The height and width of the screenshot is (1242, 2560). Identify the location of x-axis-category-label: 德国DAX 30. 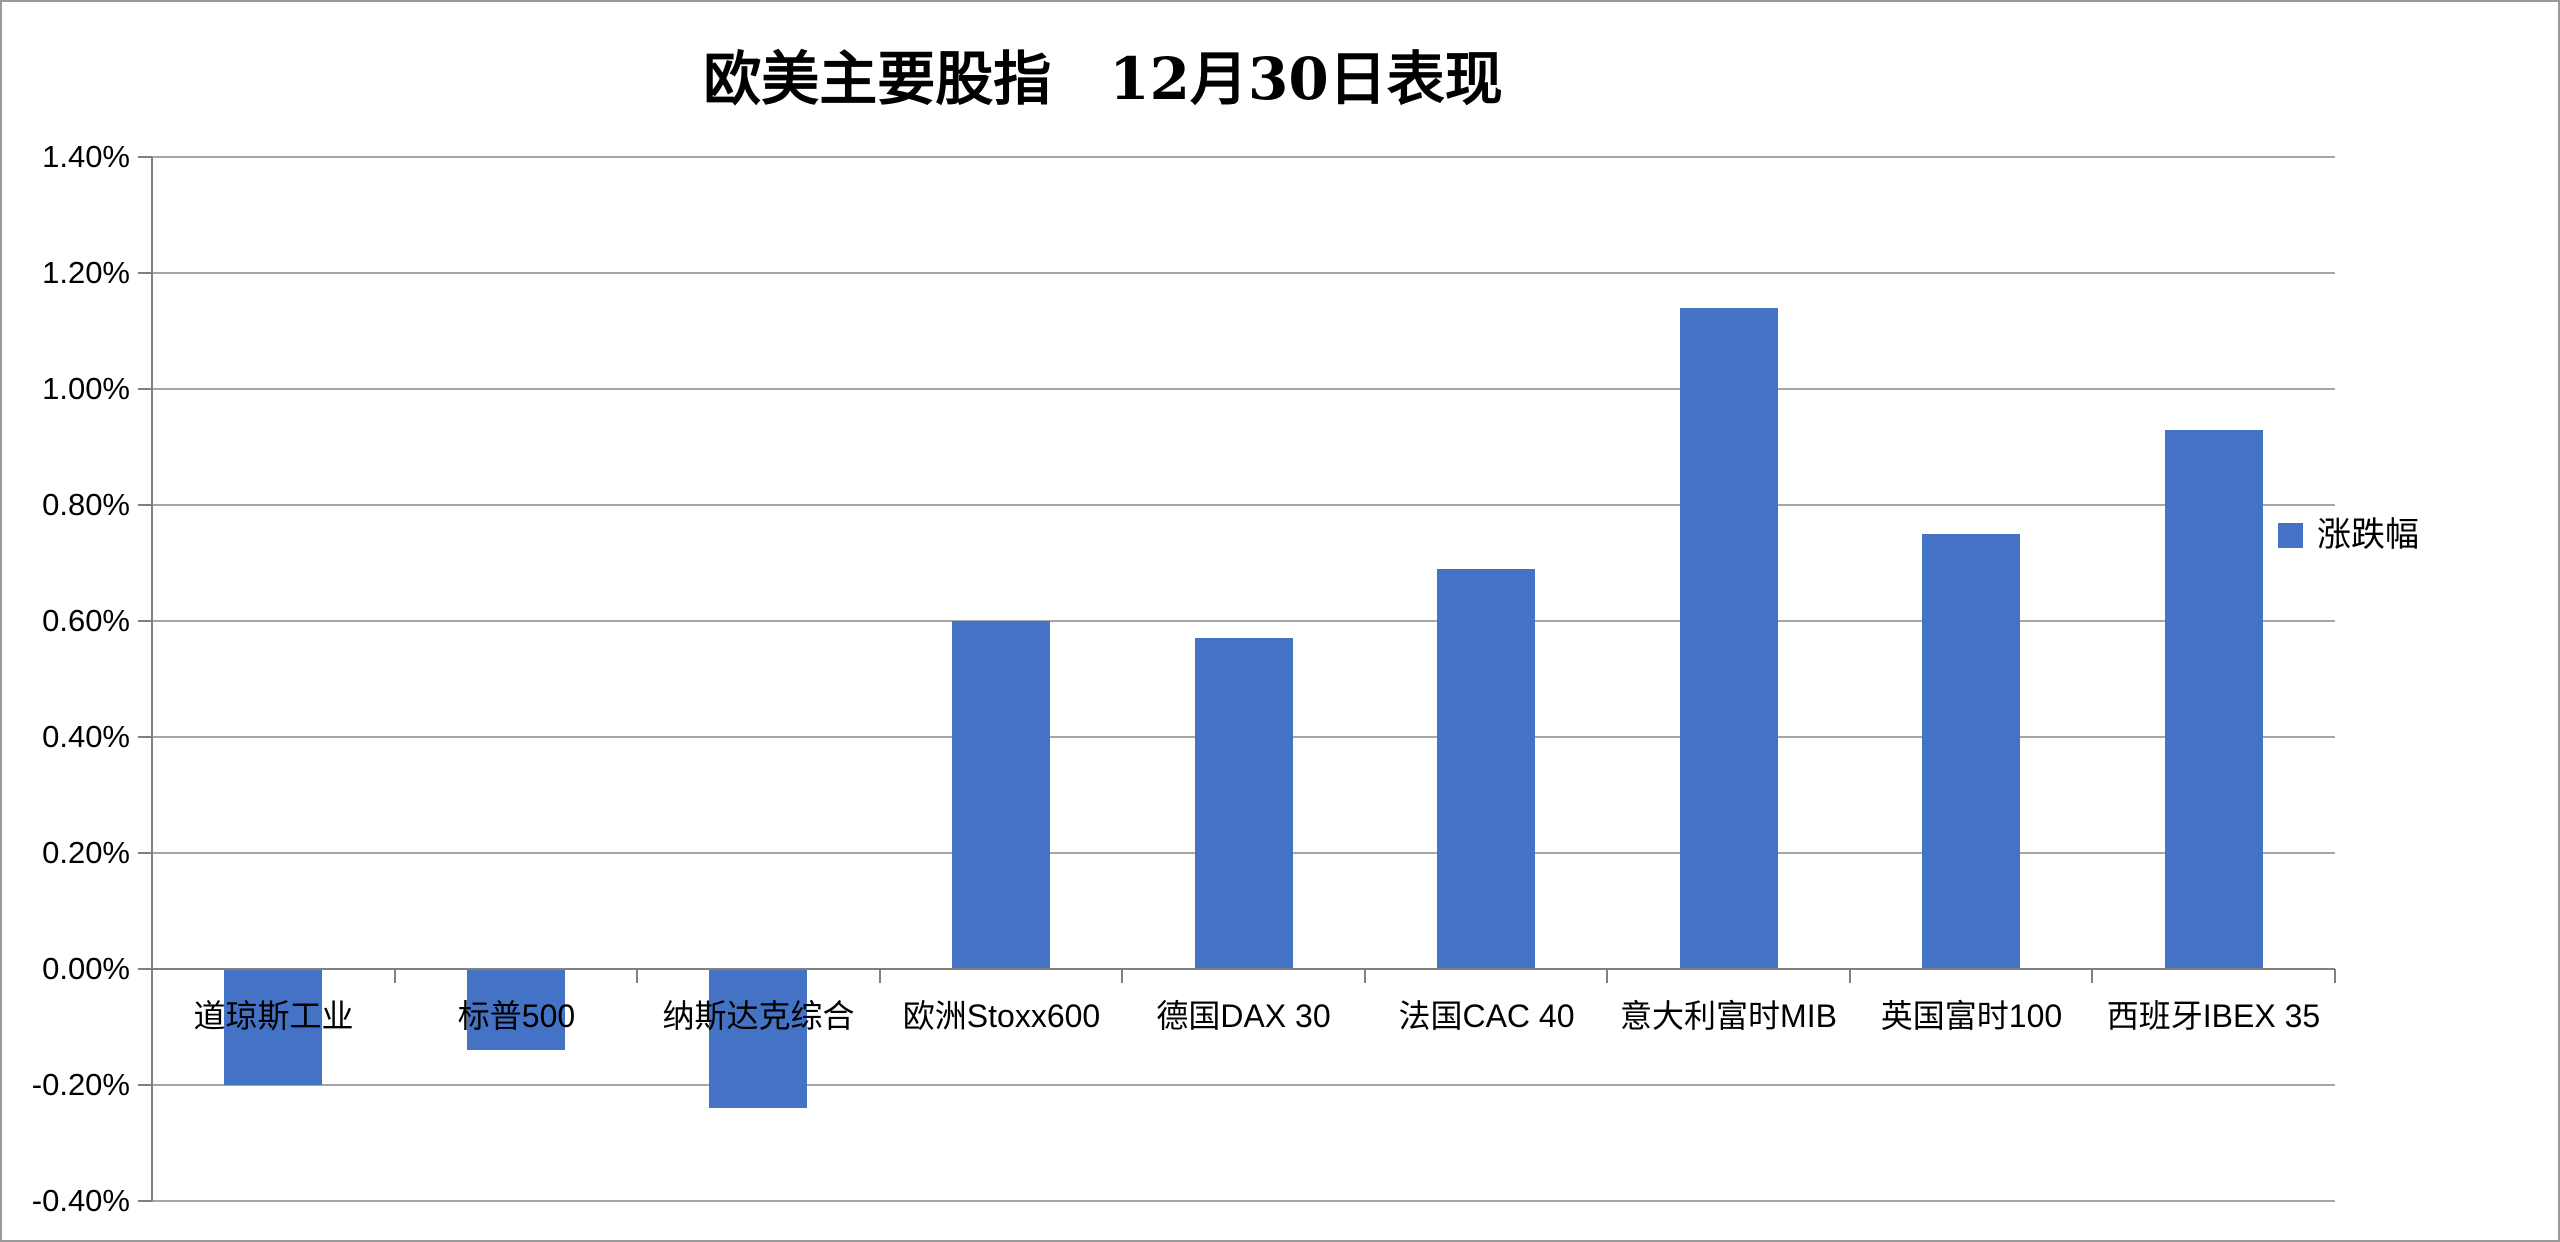
(1243, 1016).